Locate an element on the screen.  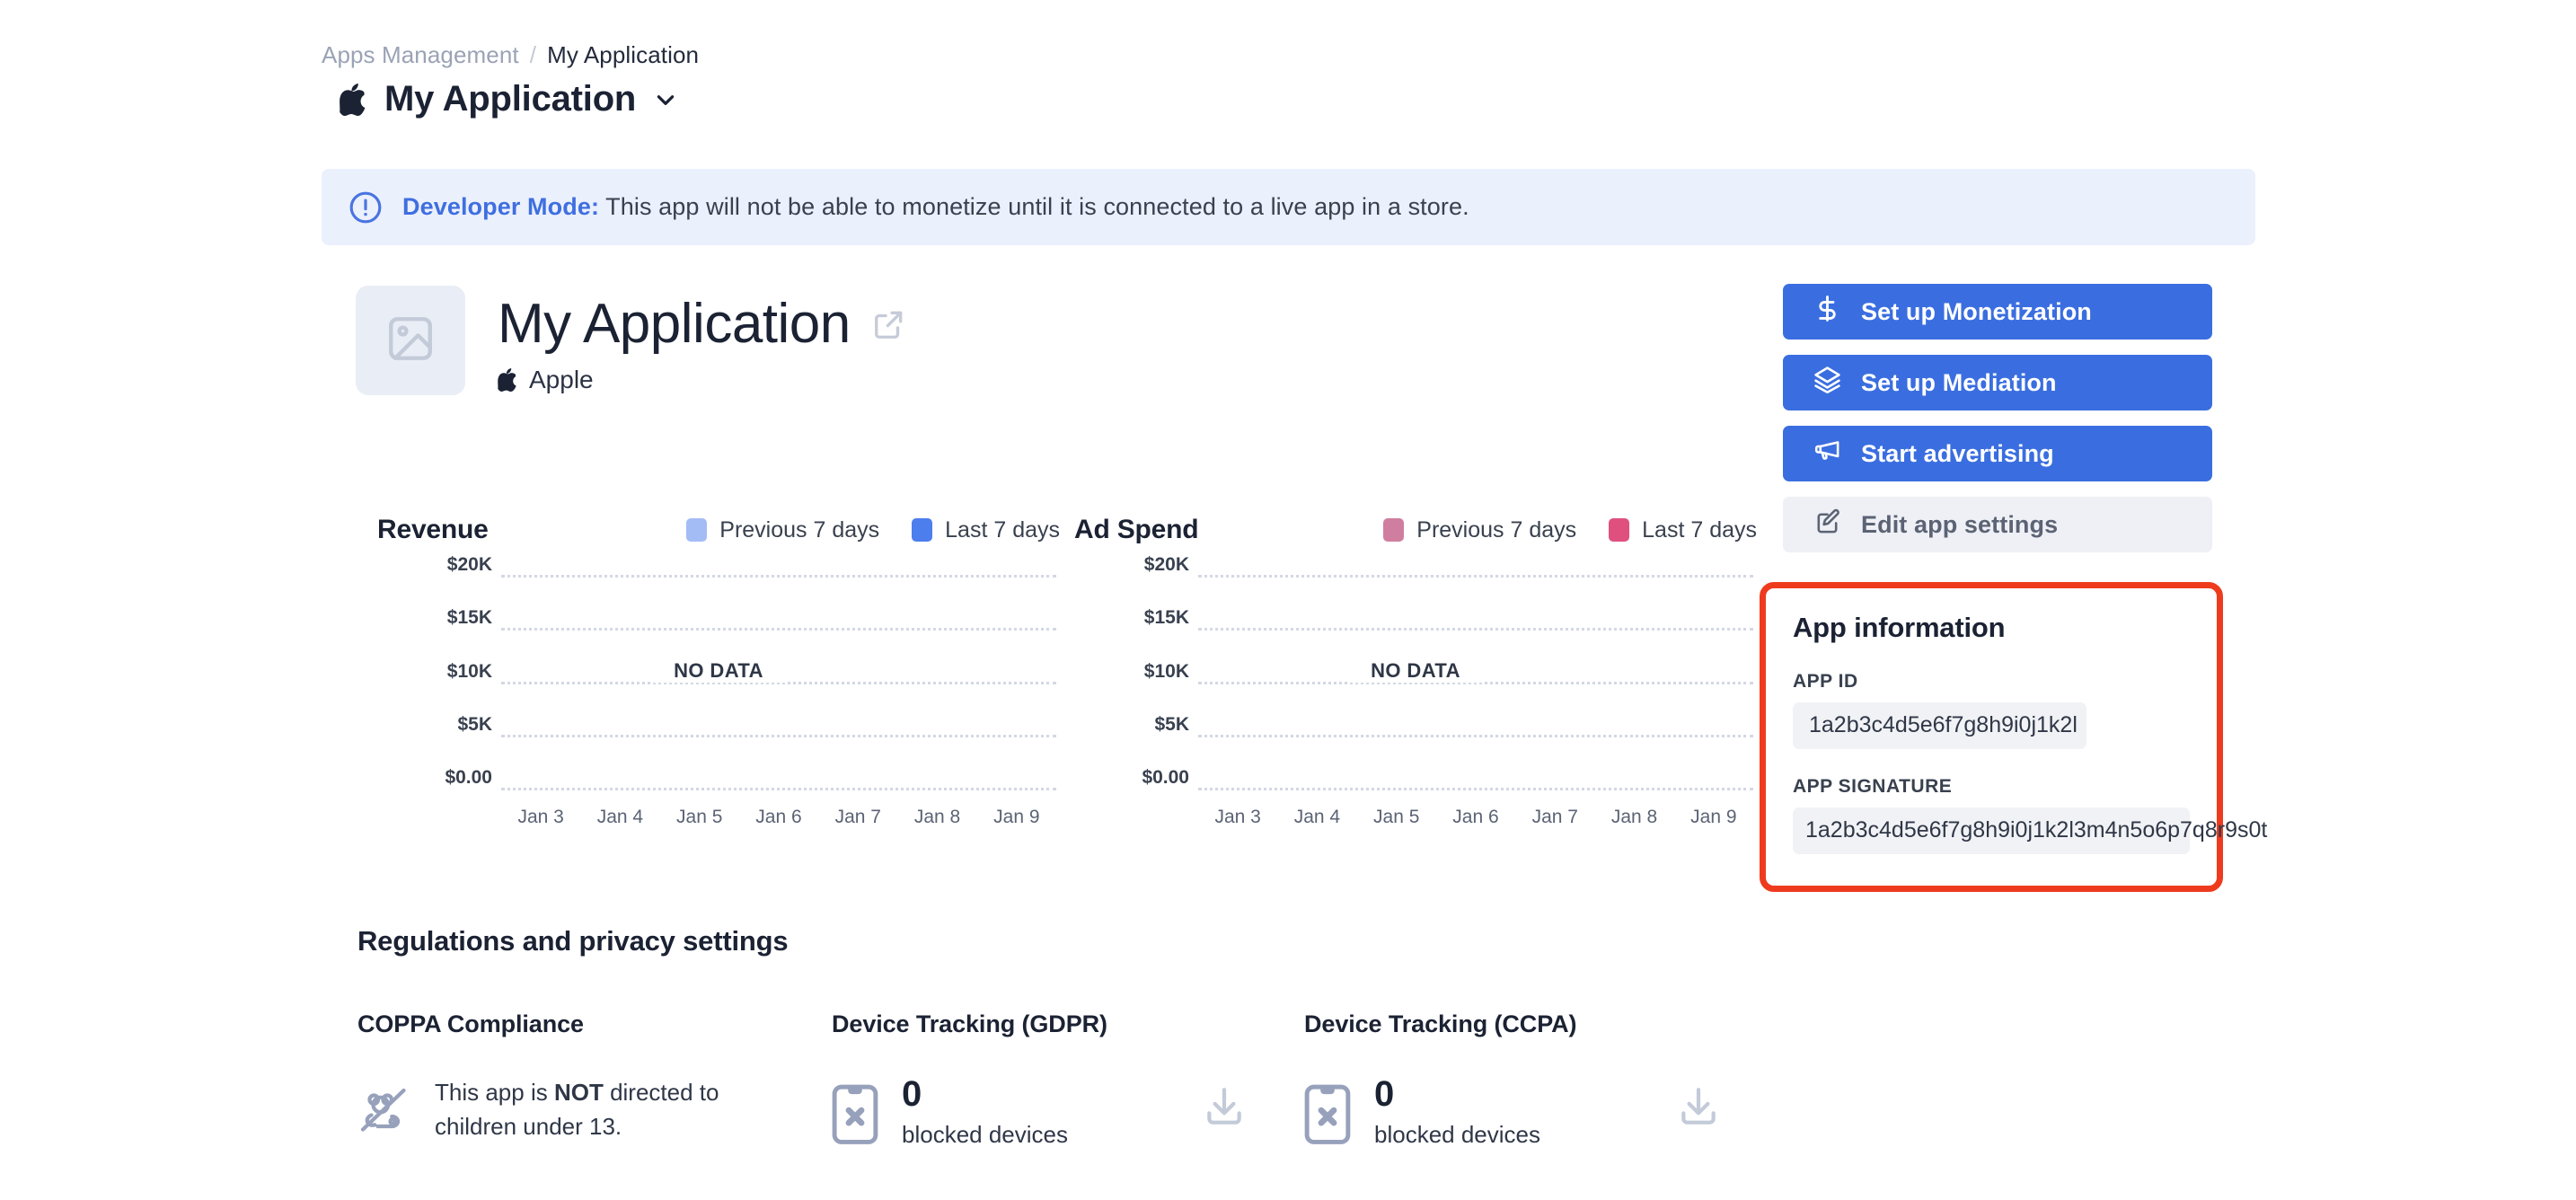
alert-circle-icon is located at coordinates (365, 207).